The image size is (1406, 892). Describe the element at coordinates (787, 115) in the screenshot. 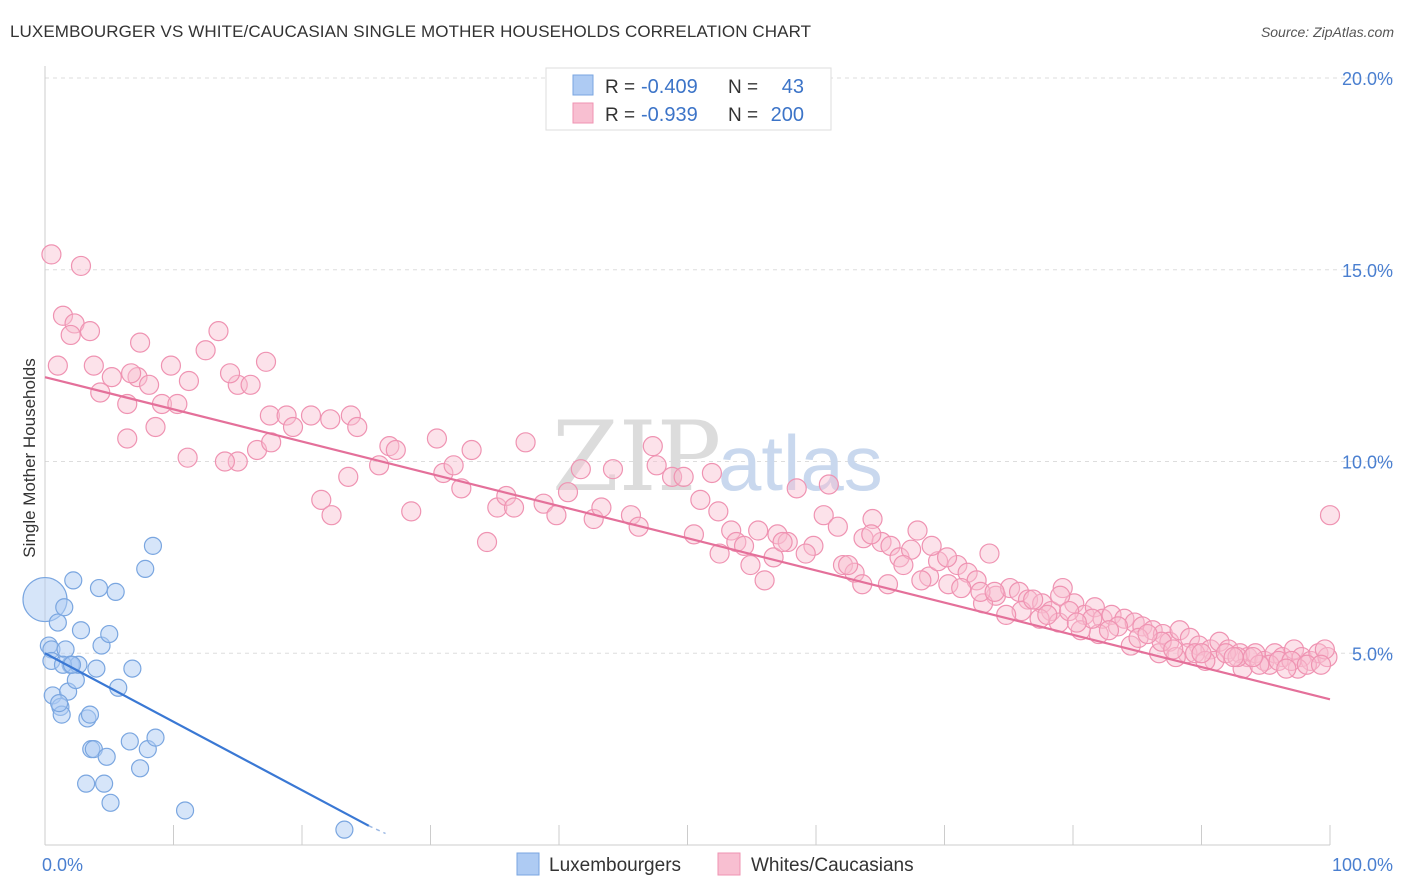

I see `legend-n-value-2: 200` at that location.